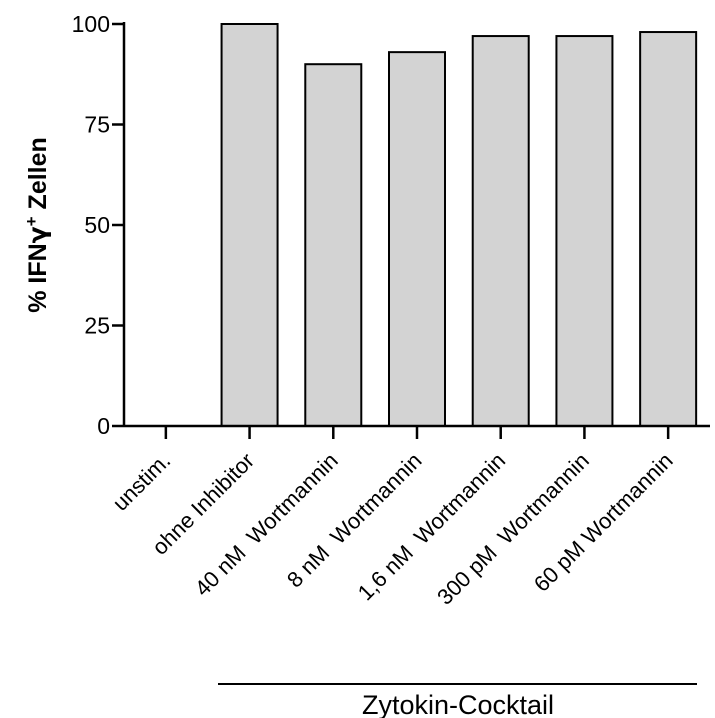  I want to click on y-tick-label: 25, so click(97, 326).